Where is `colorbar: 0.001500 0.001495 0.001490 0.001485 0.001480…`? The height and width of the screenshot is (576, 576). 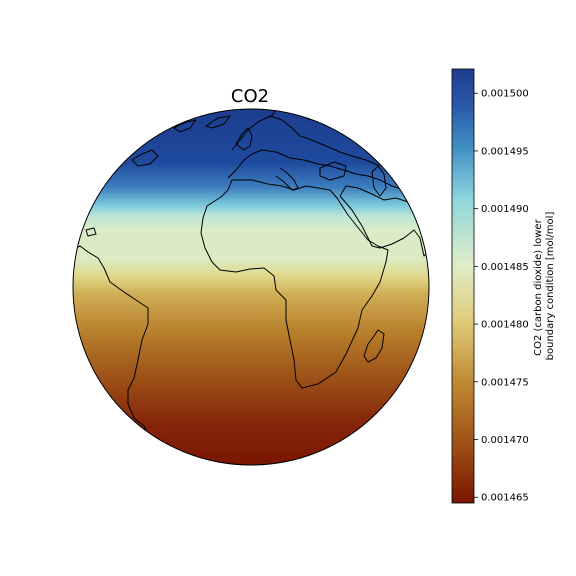
colorbar: 0.001500 0.001495 0.001490 0.001485 0.001480… is located at coordinates (503, 286).